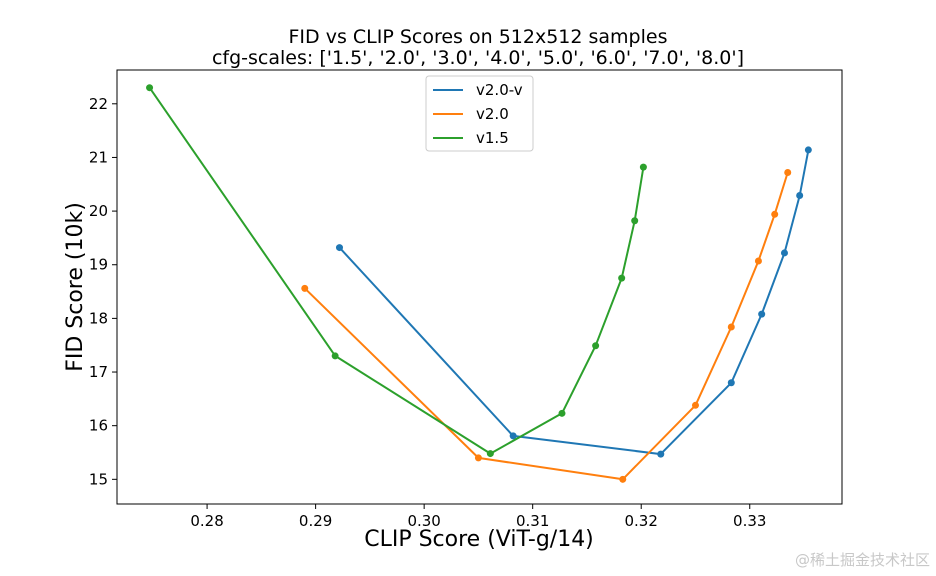 The width and height of the screenshot is (936, 576). Describe the element at coordinates (75, 287) in the screenshot. I see `y-axis-label: FID Score (10k)` at that location.